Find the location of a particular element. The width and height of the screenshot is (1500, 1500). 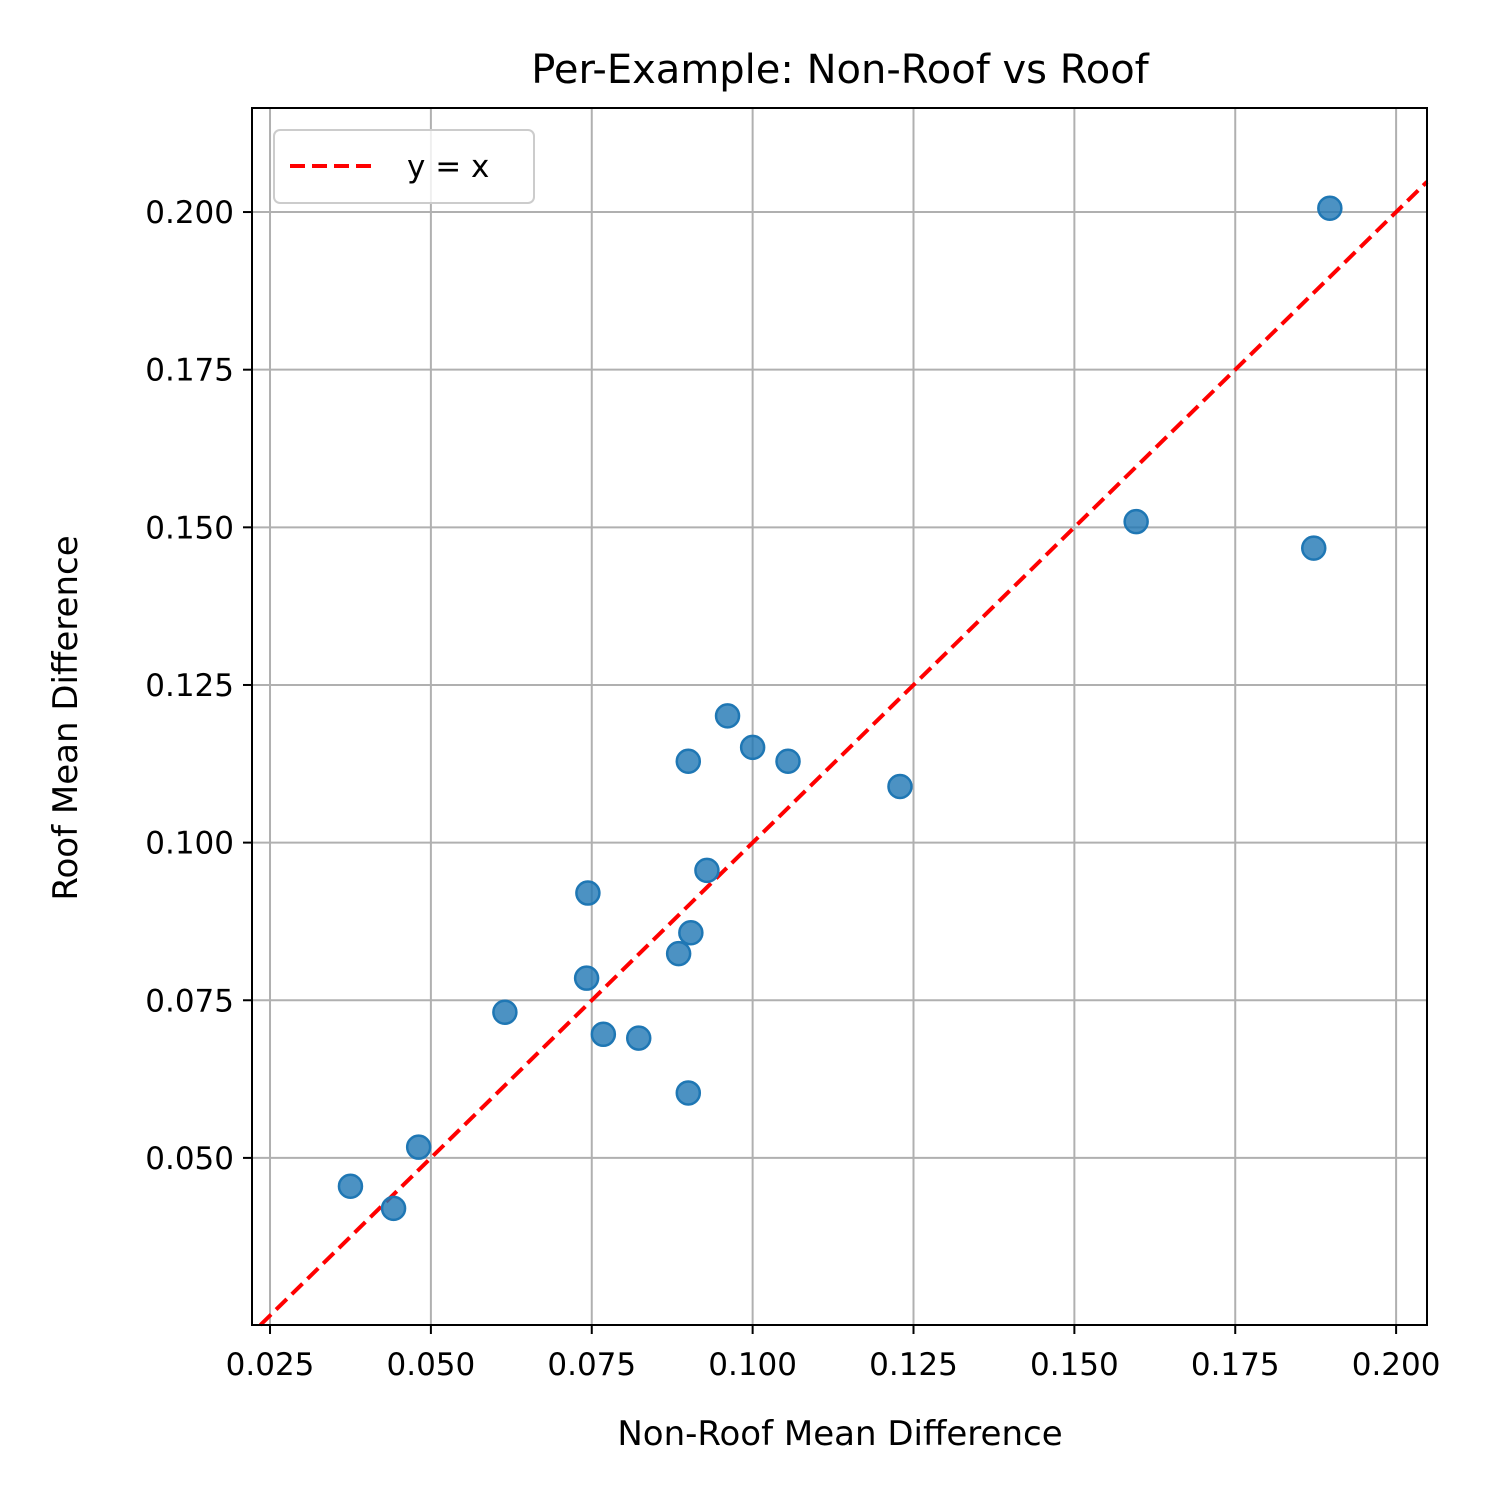

y-tick-label: 0.100 is located at coordinates (189, 844).